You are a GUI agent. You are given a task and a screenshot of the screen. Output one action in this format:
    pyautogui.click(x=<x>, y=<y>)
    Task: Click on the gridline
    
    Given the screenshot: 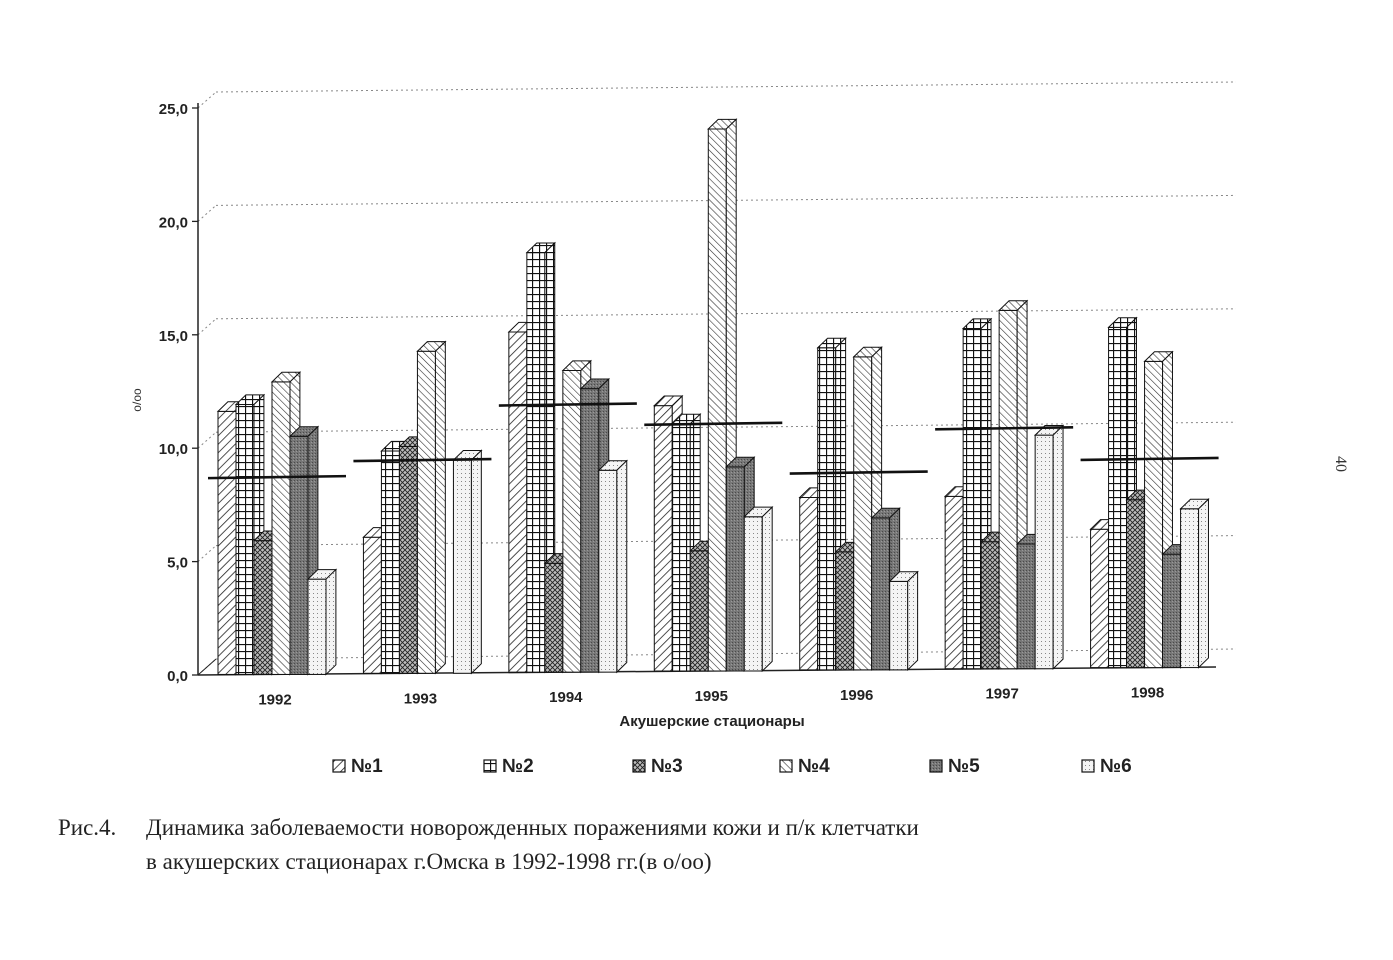 What is the action you would take?
    pyautogui.click(x=726, y=87)
    